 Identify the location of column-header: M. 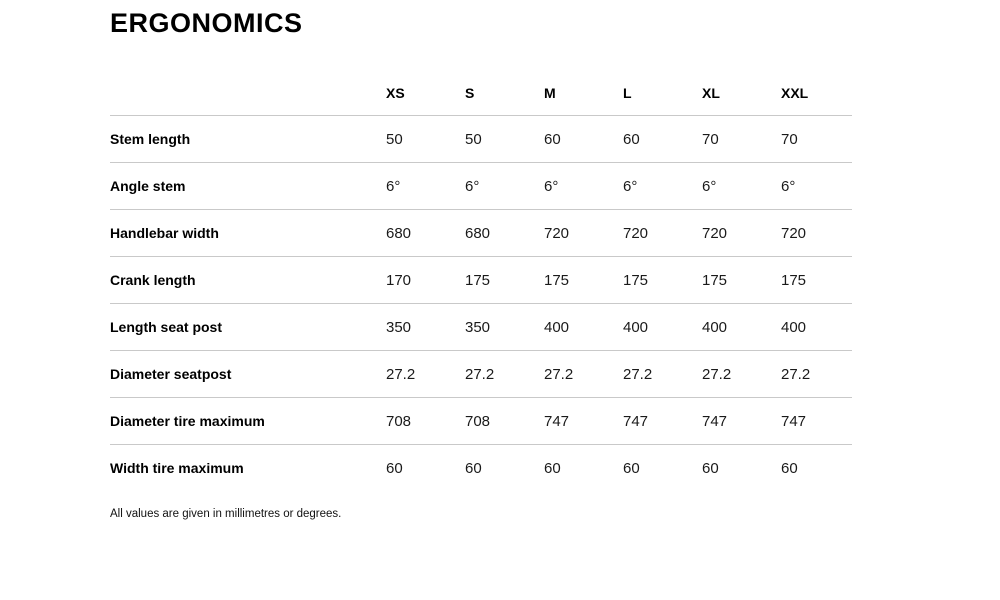
(583, 93).